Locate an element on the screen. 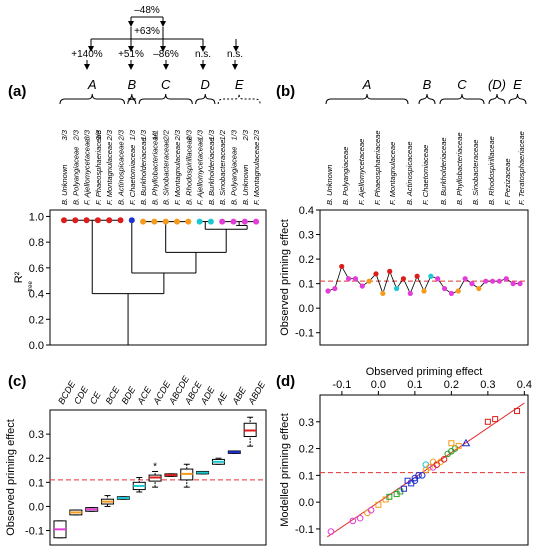 This screenshot has width=538, height=550. y-axis-label: R² is located at coordinates (19, 277).